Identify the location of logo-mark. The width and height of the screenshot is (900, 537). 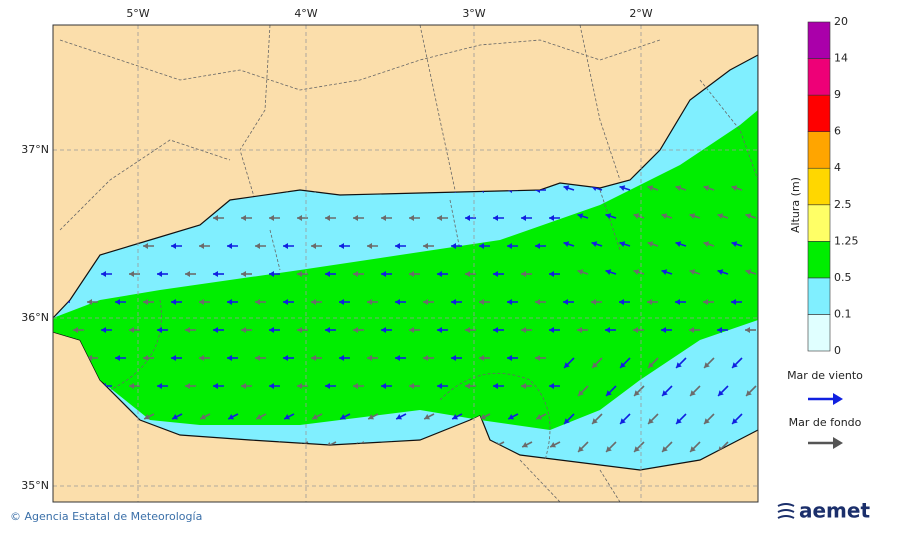
(786, 511).